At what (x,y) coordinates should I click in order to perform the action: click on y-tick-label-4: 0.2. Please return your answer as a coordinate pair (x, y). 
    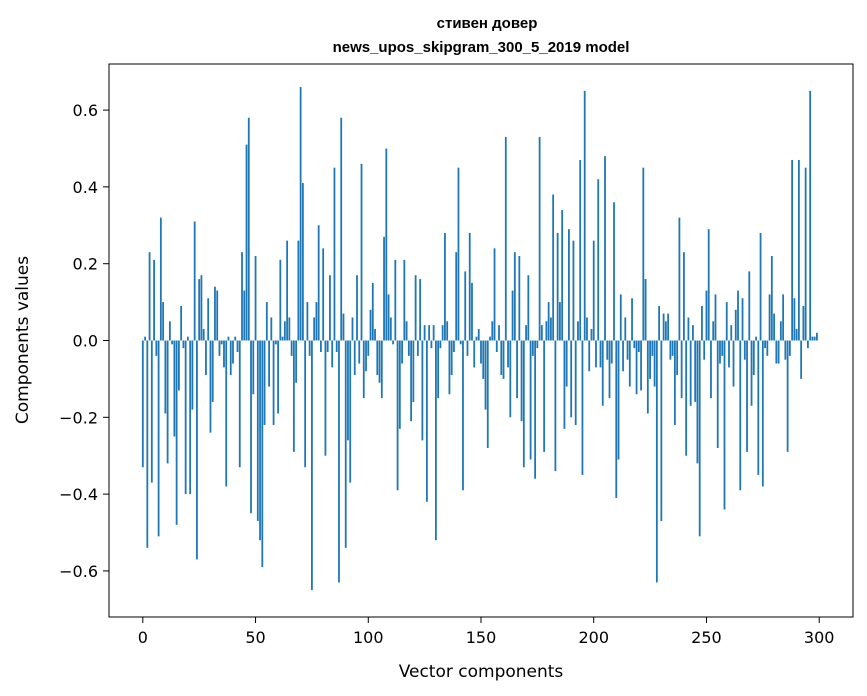
    Looking at the image, I should click on (85, 264).